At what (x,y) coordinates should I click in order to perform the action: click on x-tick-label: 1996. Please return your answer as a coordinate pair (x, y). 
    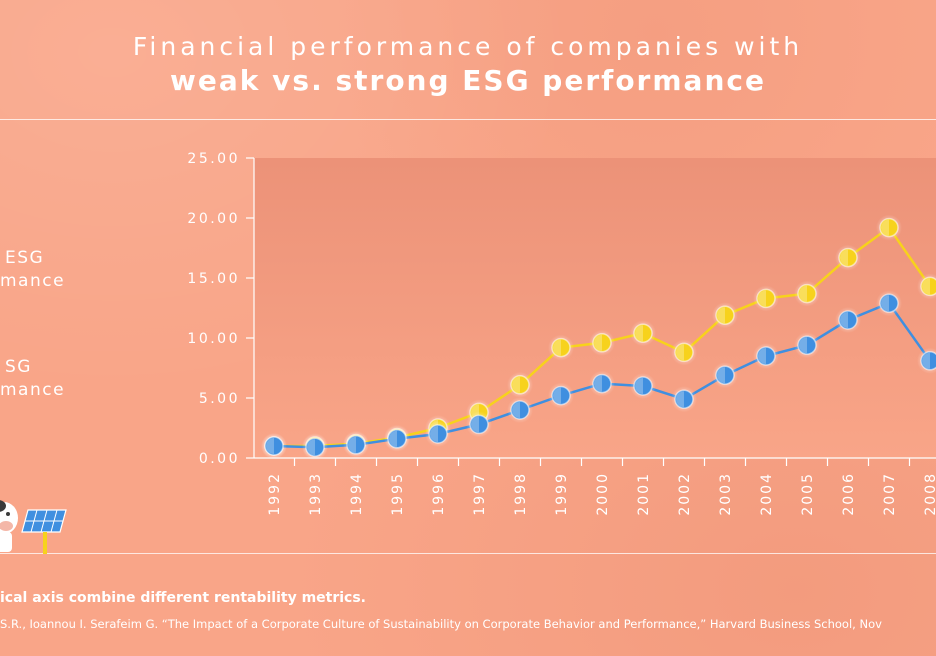
    Looking at the image, I should click on (439, 494).